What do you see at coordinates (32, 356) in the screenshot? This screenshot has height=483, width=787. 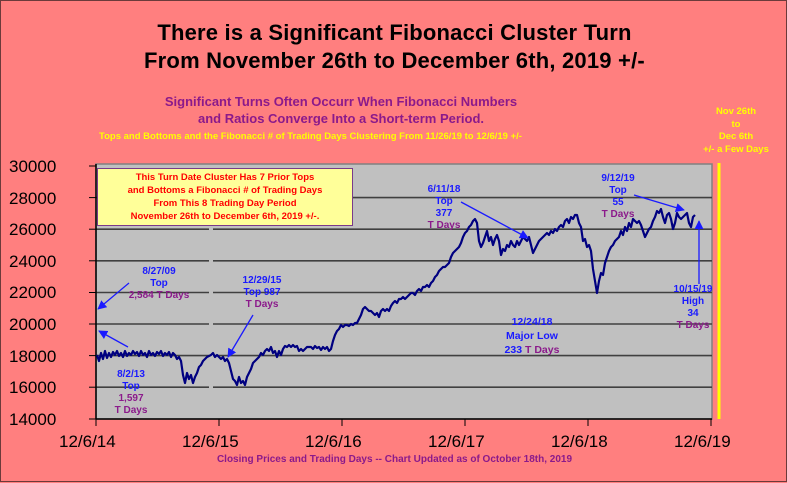 I see `svg-text: 18000` at bounding box center [32, 356].